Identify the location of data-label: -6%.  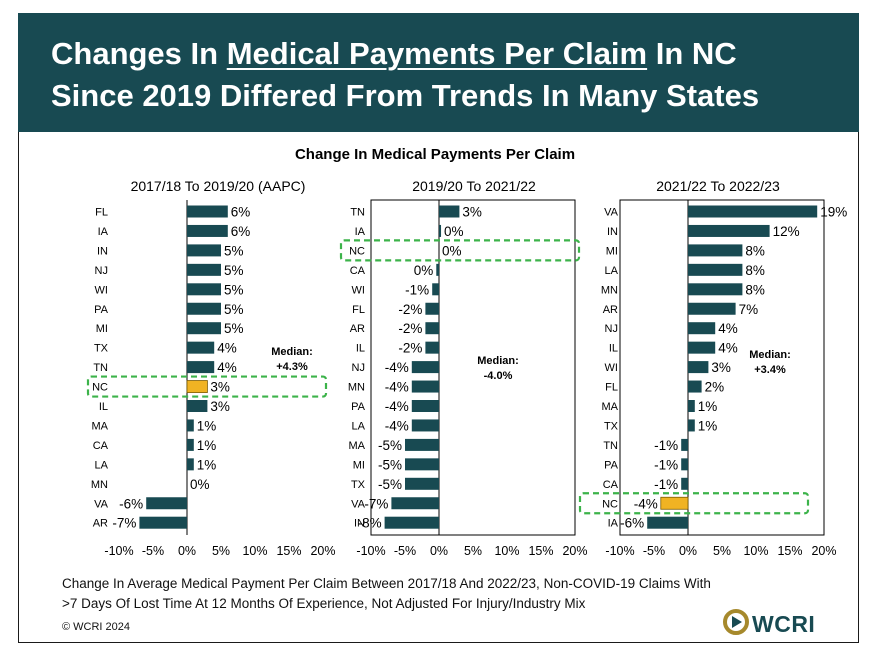
(131, 503).